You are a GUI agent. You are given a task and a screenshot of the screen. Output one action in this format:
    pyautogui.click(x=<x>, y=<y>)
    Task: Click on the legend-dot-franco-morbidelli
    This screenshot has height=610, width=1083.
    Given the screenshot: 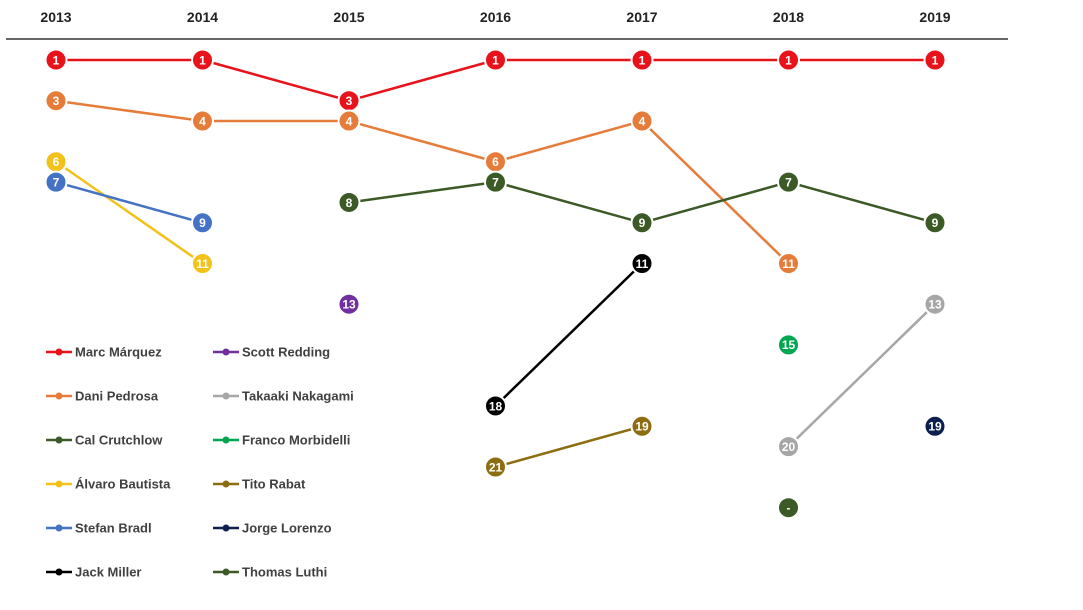 What is the action you would take?
    pyautogui.click(x=226, y=440)
    